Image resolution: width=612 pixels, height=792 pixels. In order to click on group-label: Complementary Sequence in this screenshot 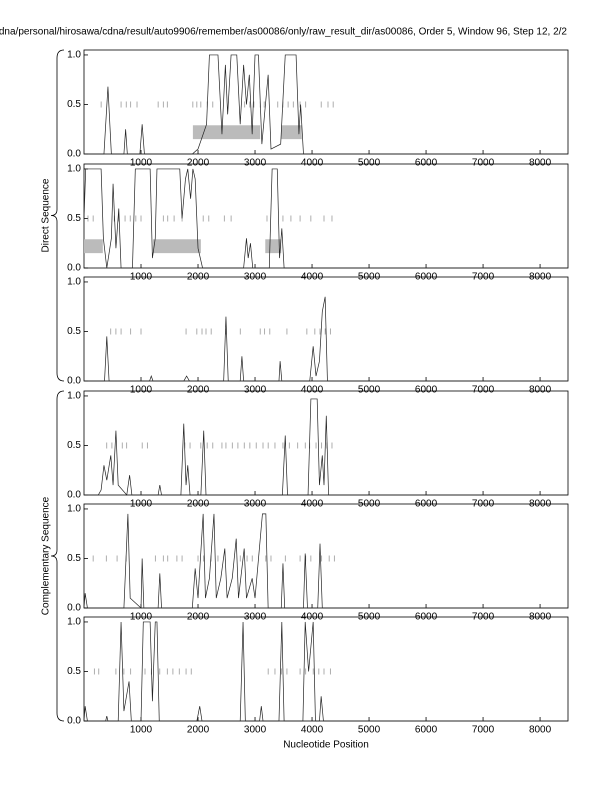, I will do `click(46, 555)`.